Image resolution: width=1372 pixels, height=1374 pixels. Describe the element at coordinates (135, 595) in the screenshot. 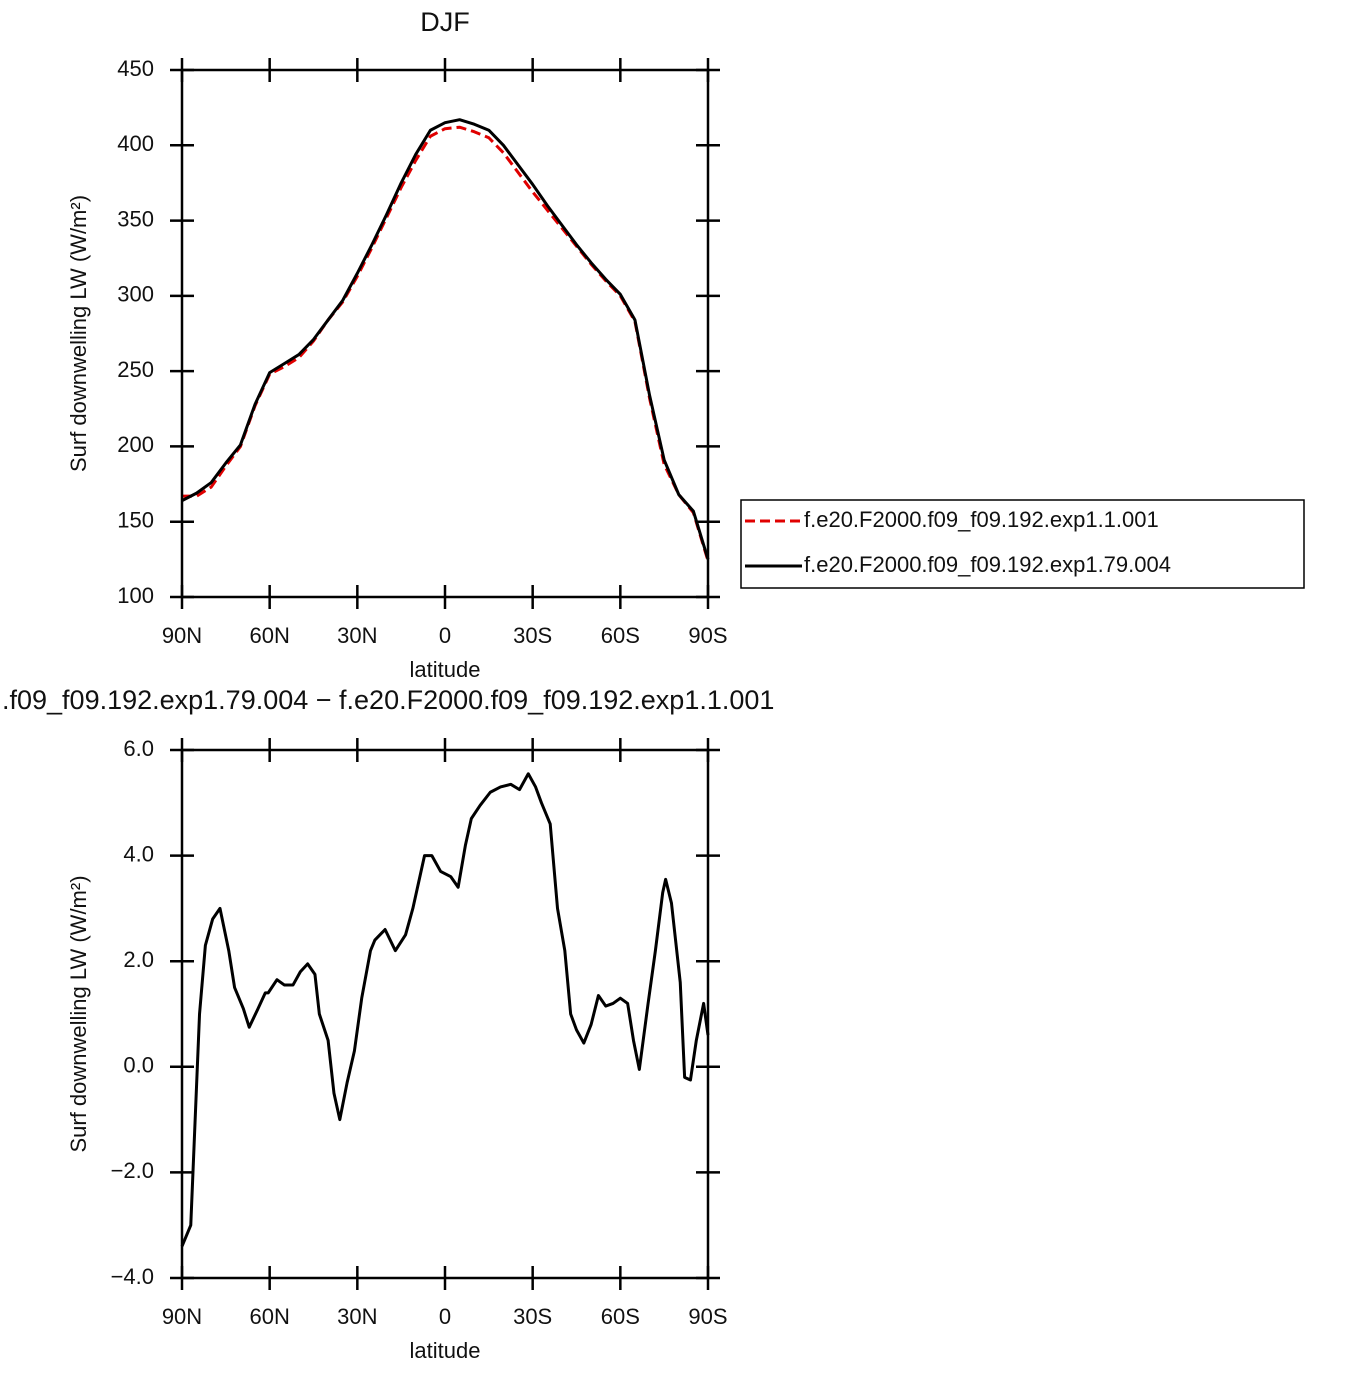

I see `y-tick-label: 100` at that location.